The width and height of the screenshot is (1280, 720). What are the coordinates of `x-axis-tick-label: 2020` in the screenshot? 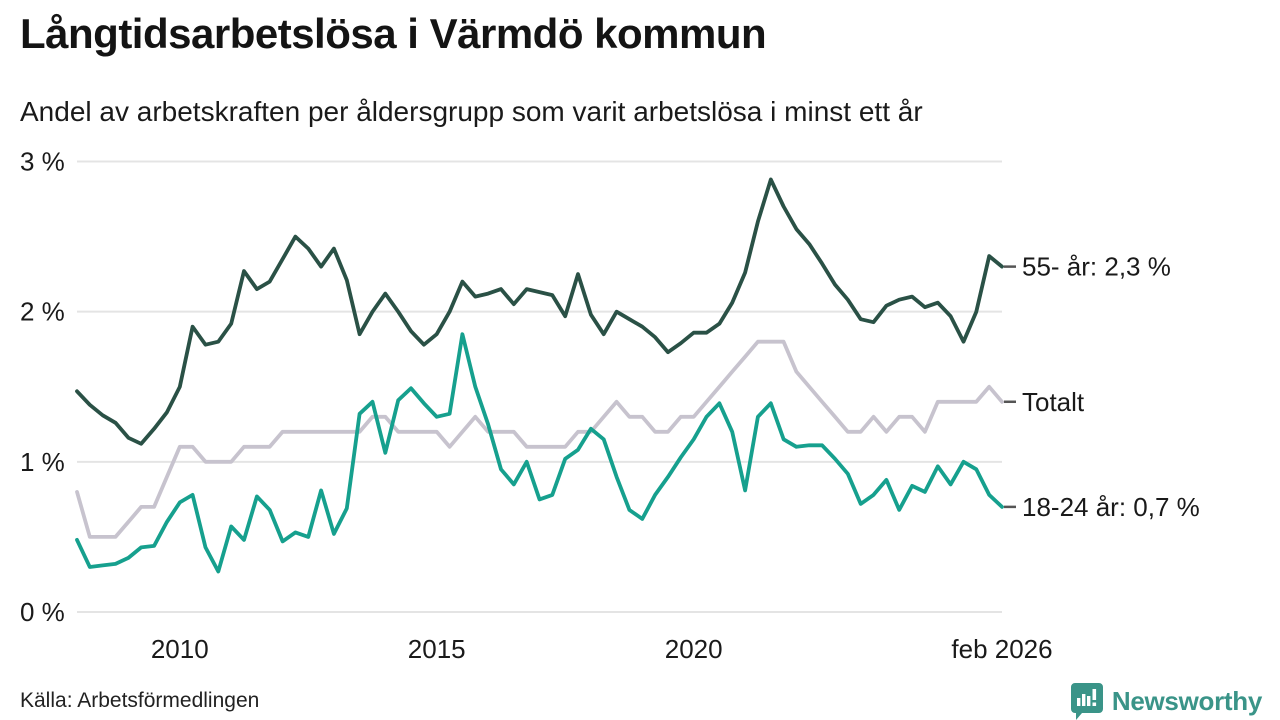 It's located at (694, 649).